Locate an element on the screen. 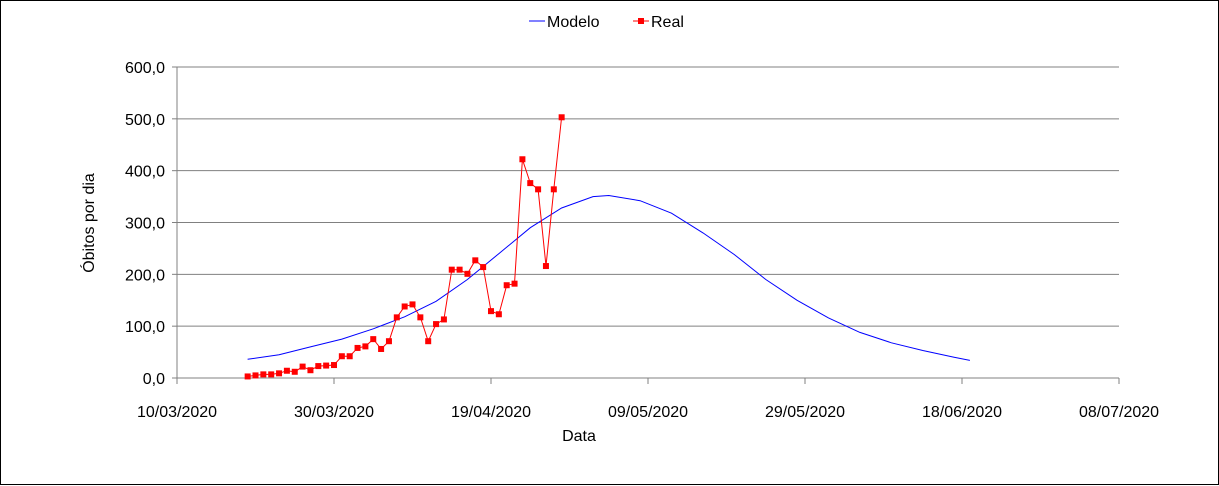 This screenshot has width=1219, height=486. legend-label: Real is located at coordinates (667, 22).